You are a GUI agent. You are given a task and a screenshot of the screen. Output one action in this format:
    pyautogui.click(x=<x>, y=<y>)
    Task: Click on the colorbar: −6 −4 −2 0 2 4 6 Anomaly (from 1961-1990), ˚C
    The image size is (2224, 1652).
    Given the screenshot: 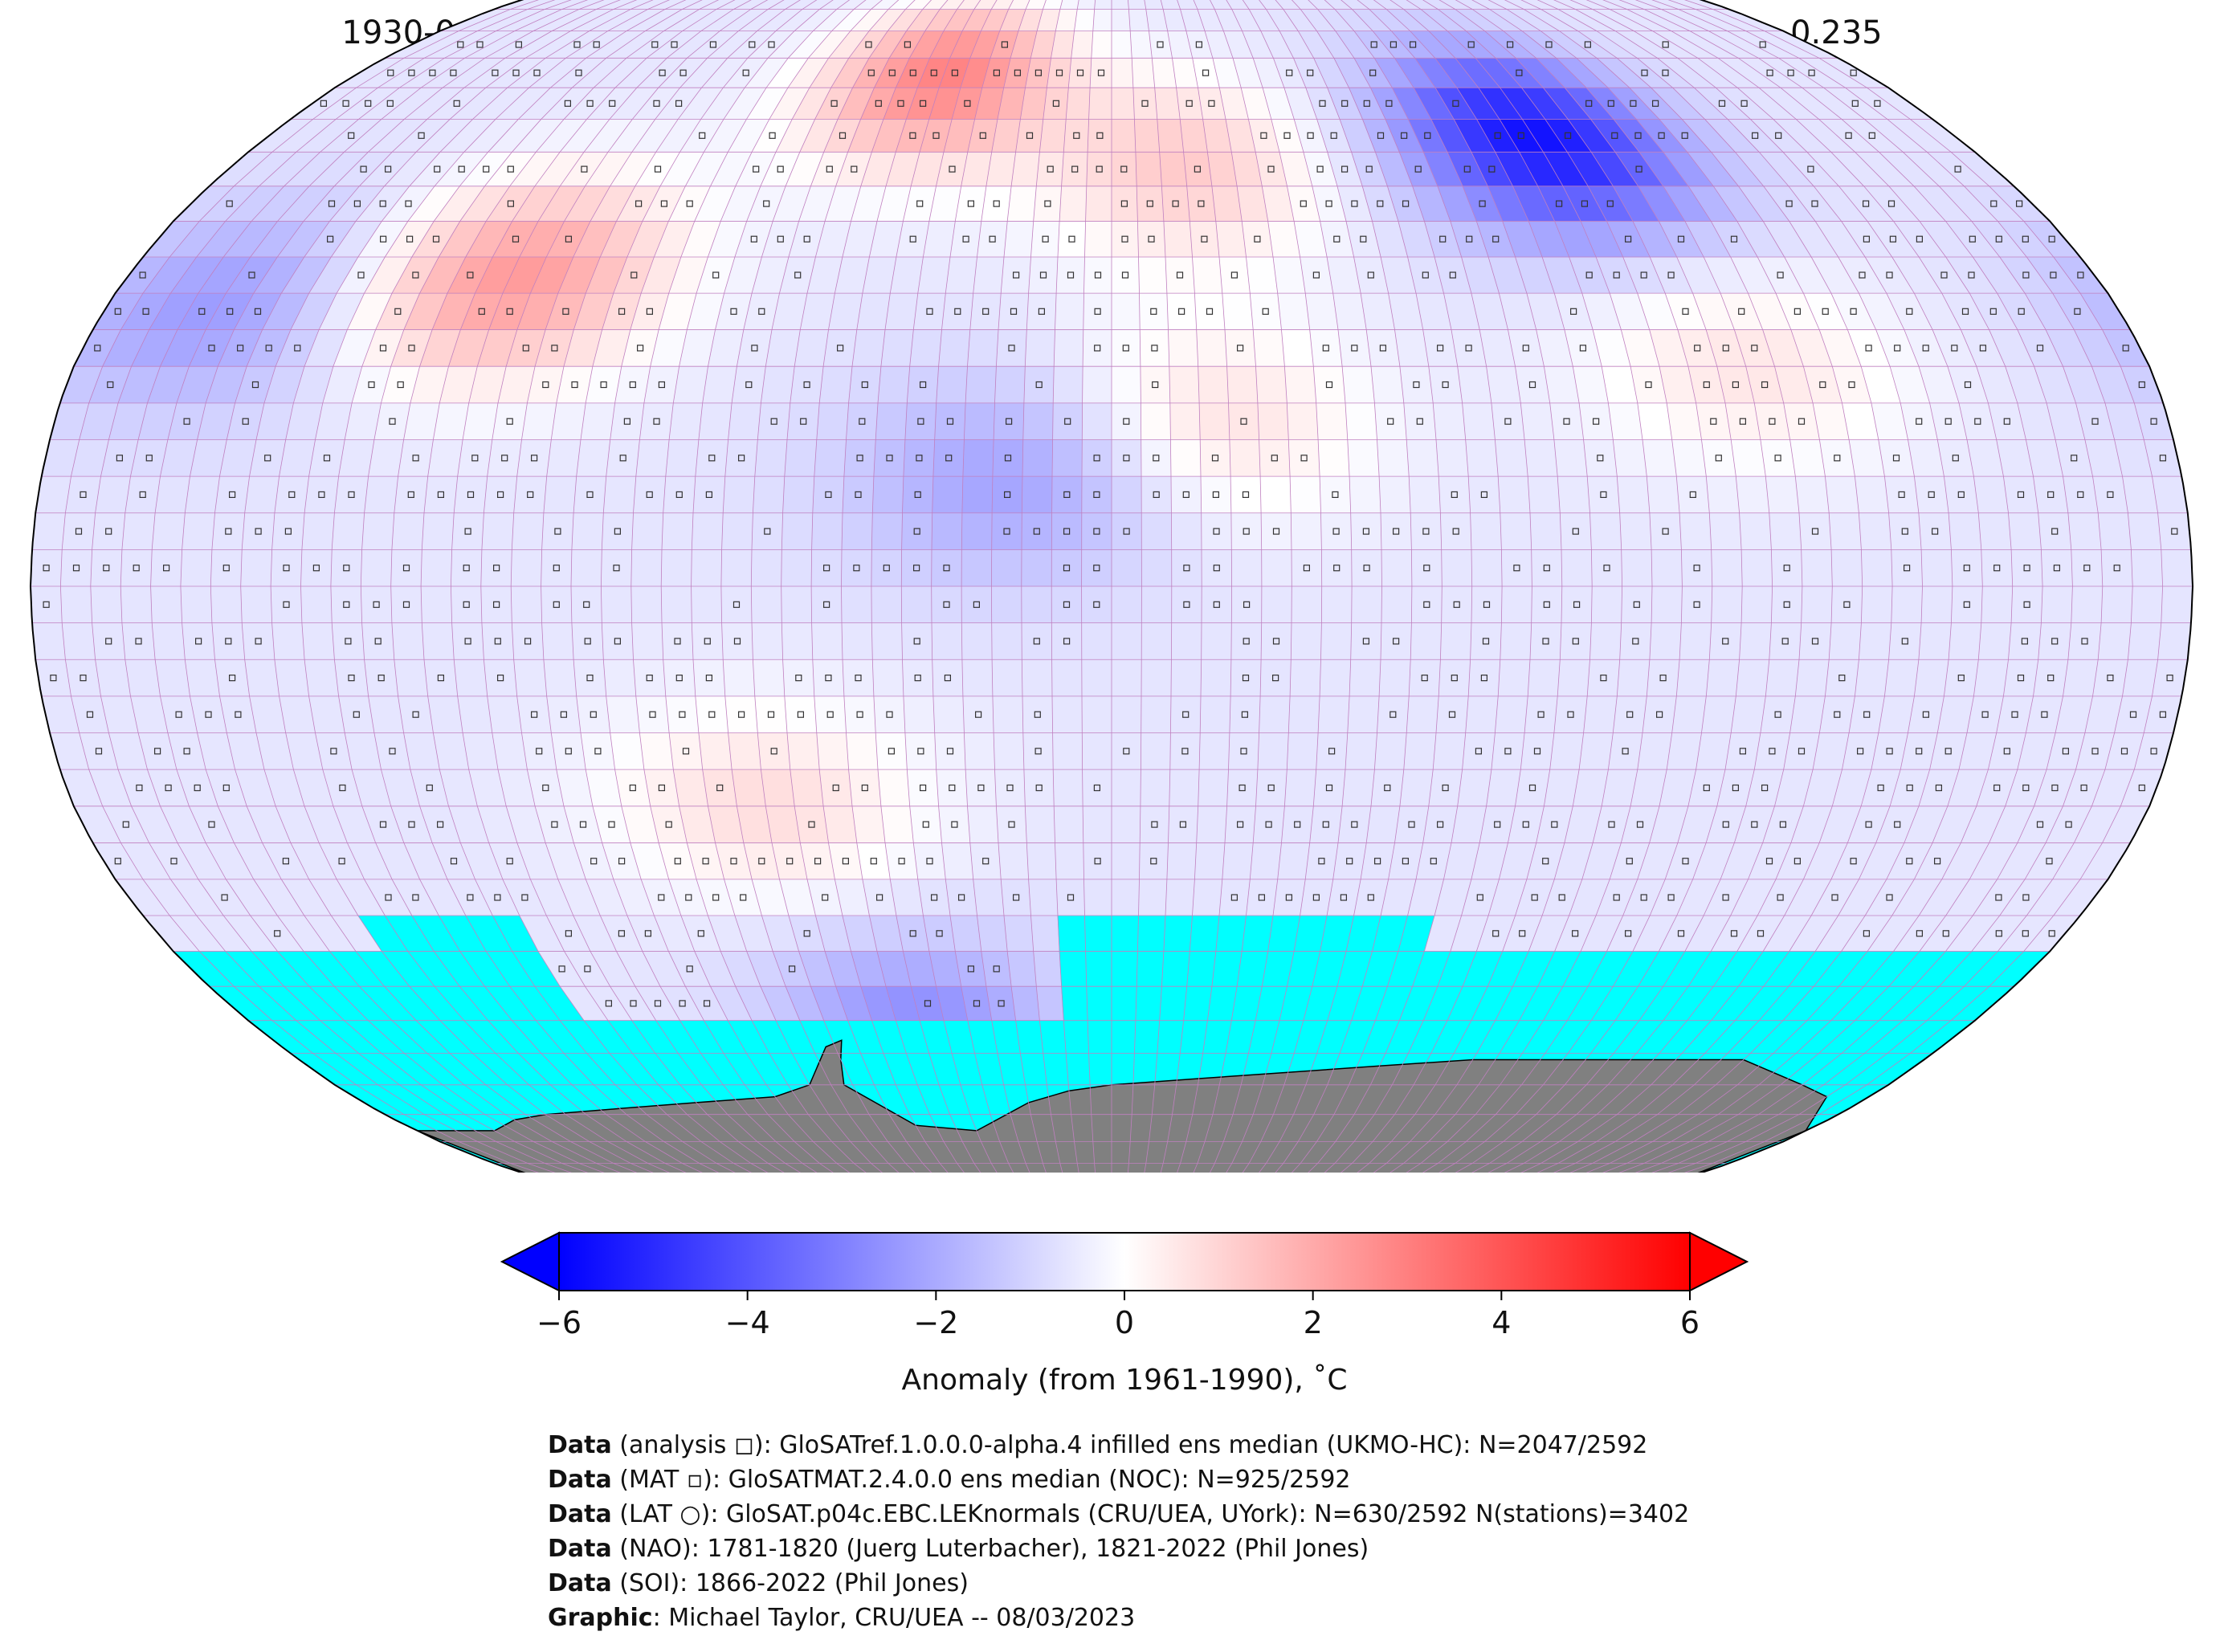 What is the action you would take?
    pyautogui.click(x=1124, y=1314)
    